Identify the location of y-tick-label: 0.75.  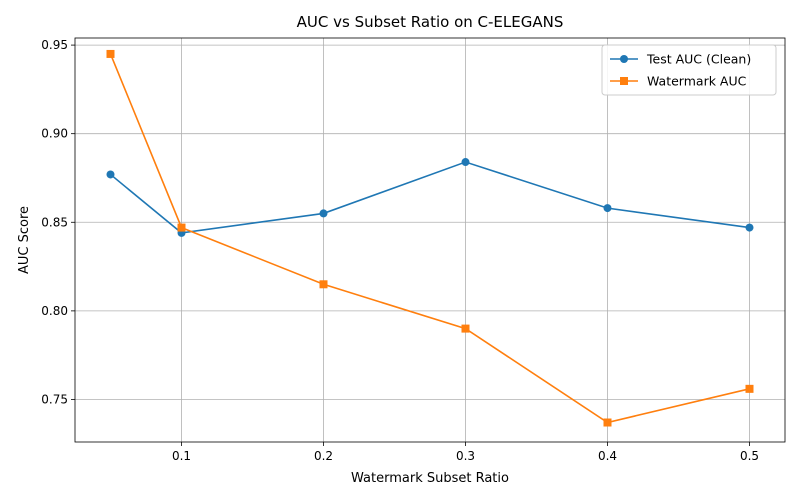
(54, 399).